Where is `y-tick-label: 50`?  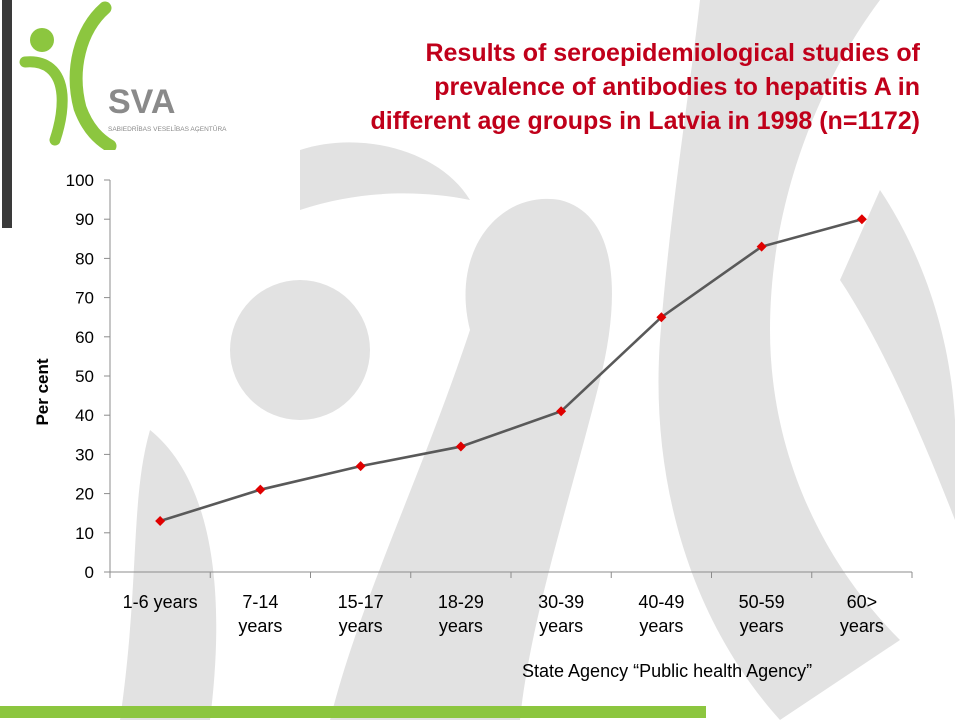
y-tick-label: 50 is located at coordinates (84, 376).